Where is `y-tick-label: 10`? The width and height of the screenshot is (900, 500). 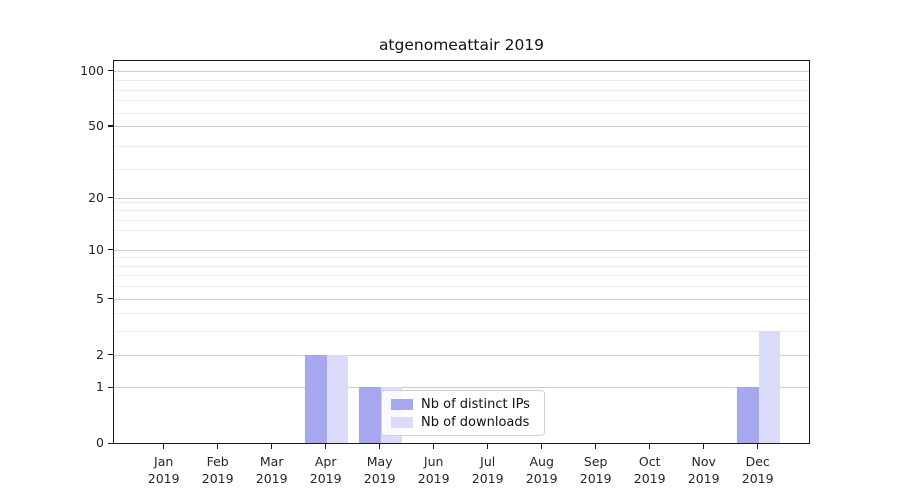 y-tick-label: 10 is located at coordinates (96, 249).